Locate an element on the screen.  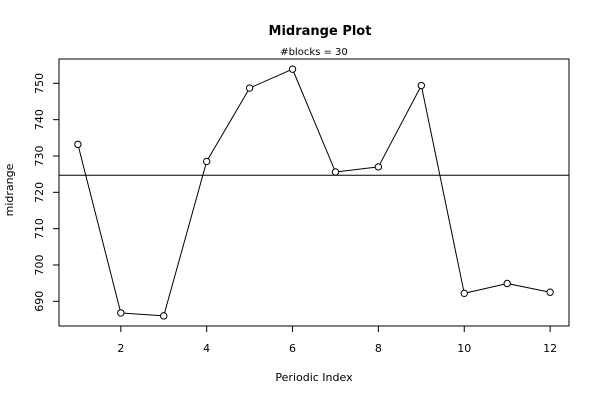
x-tick-label: 12 is located at coordinates (550, 348).